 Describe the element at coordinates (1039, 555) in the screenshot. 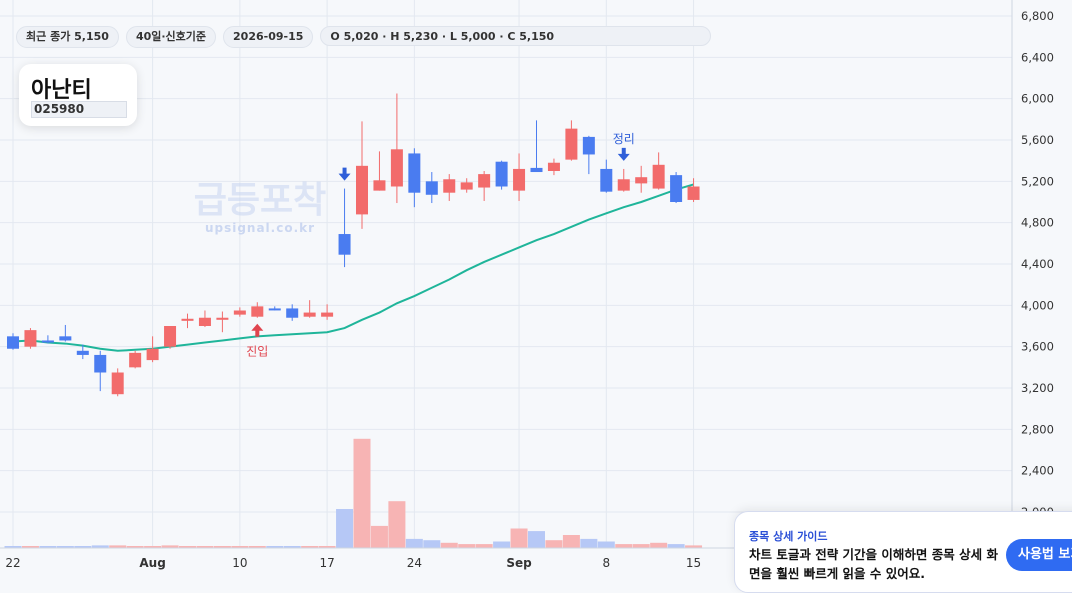

I see `guide-button: 사용법 보기` at that location.